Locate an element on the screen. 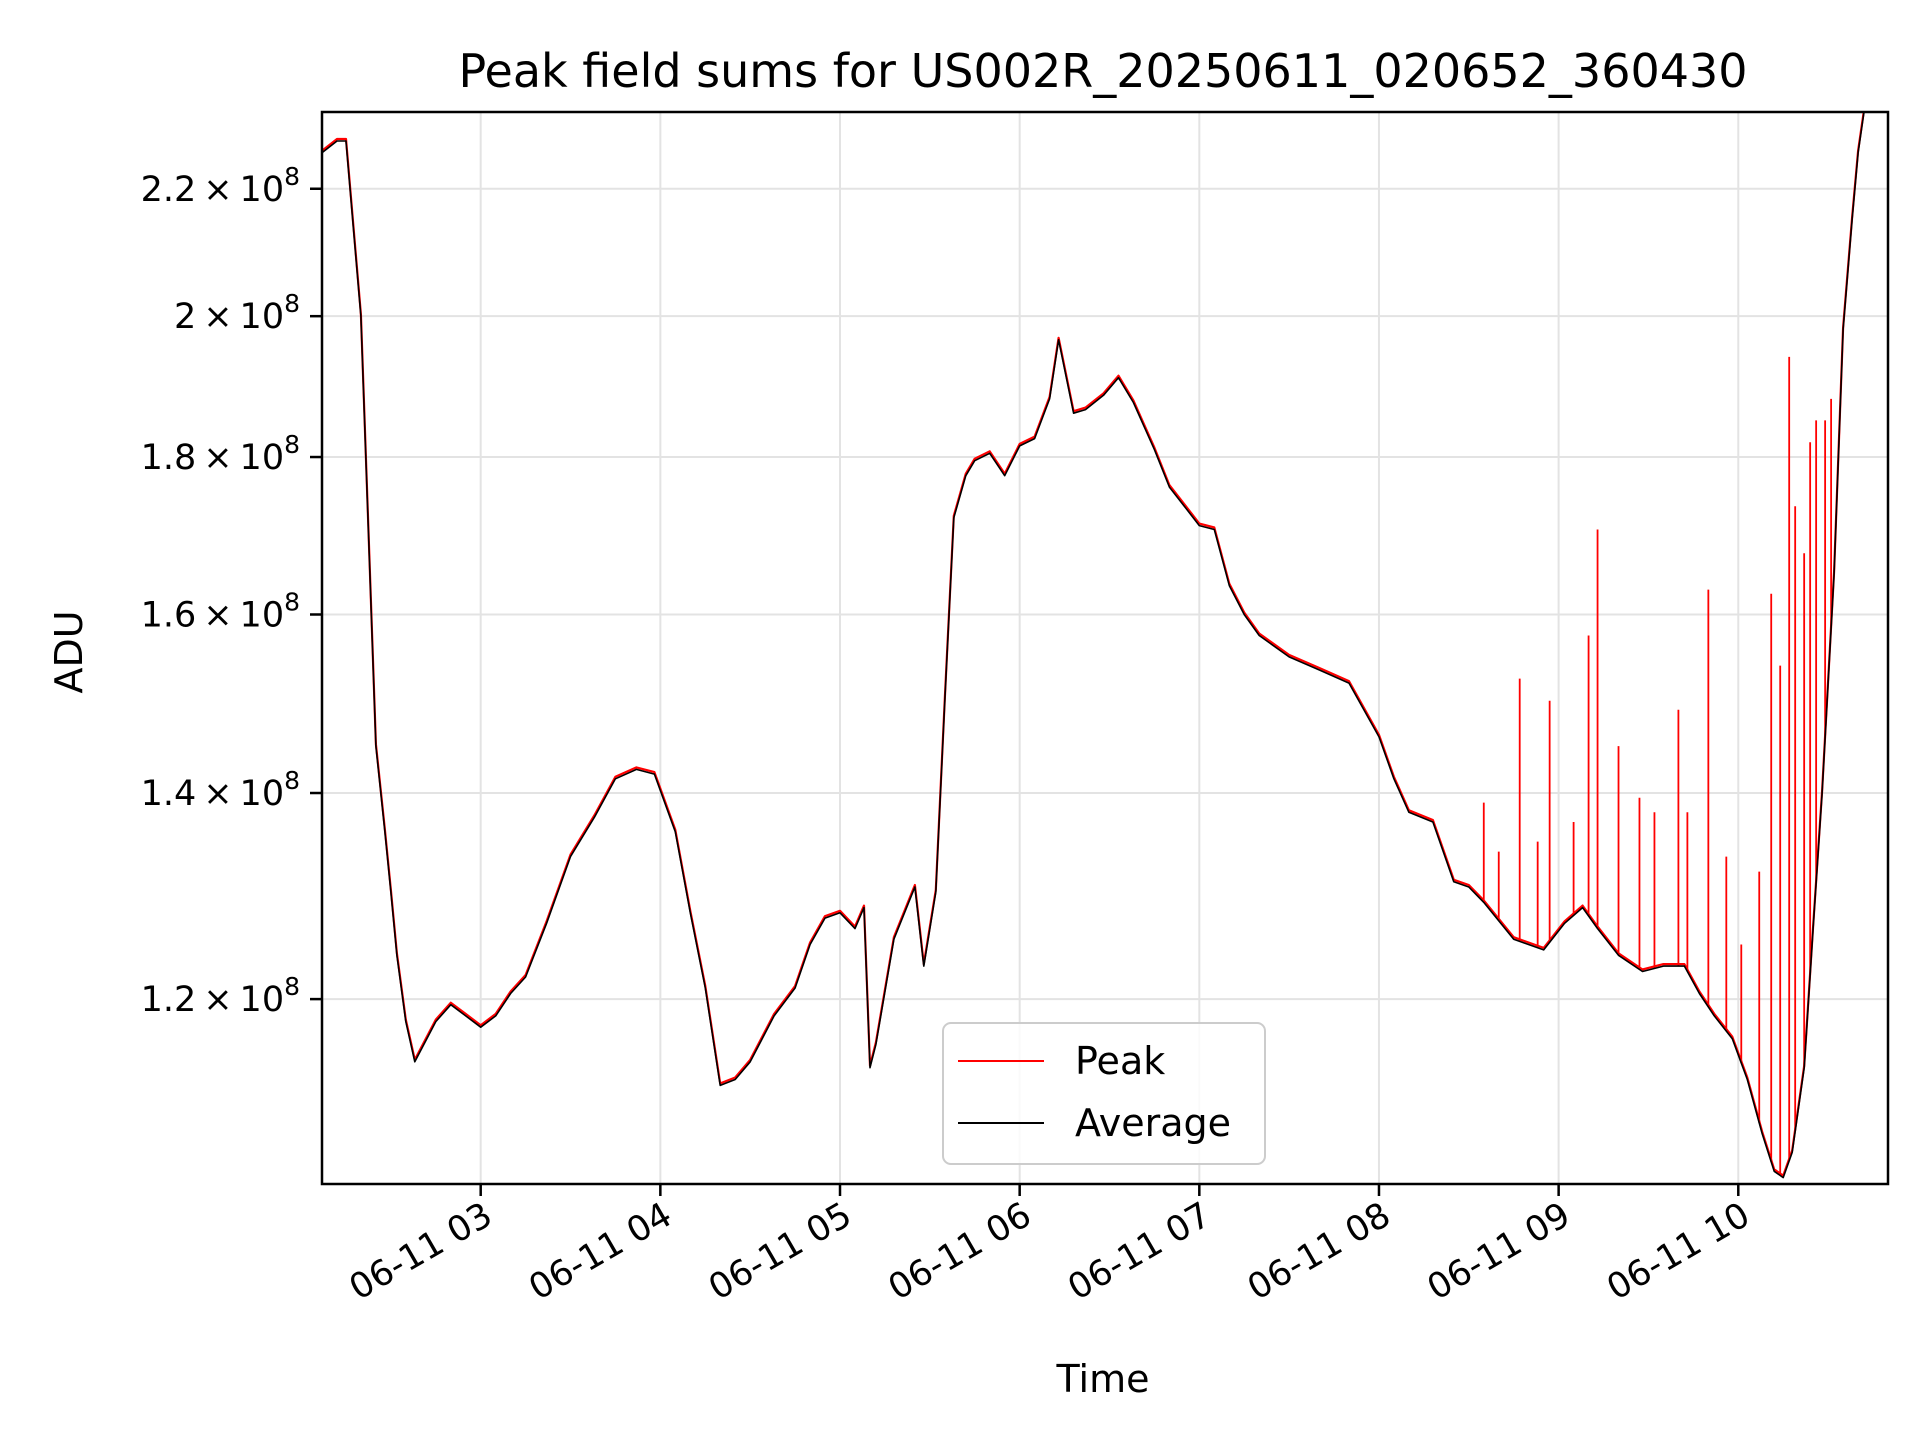  y-tick-label: 2 × 10⁸ is located at coordinates (237, 313).